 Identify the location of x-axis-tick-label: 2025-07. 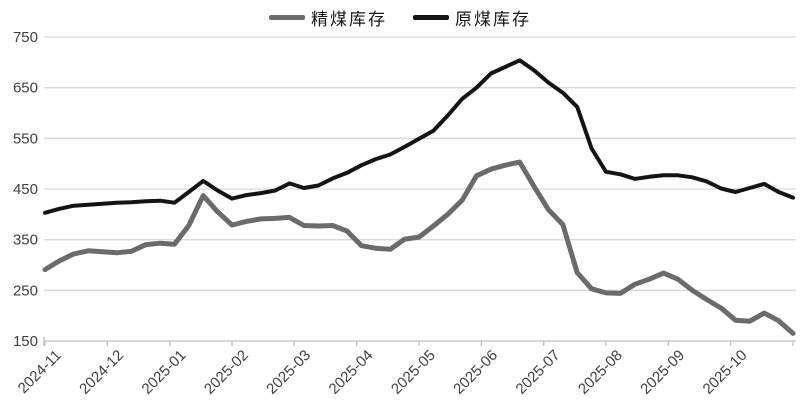
(538, 372).